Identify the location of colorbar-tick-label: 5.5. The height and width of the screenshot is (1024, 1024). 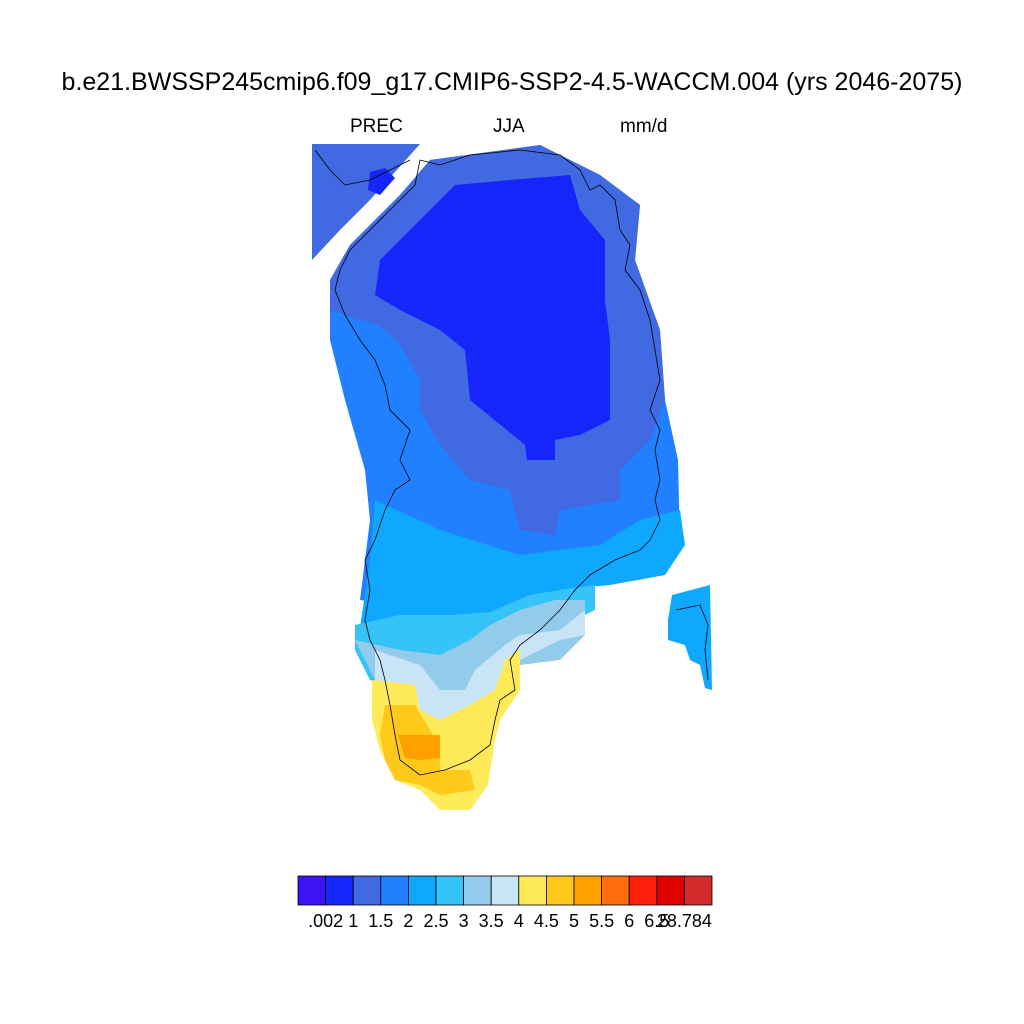
(601, 921).